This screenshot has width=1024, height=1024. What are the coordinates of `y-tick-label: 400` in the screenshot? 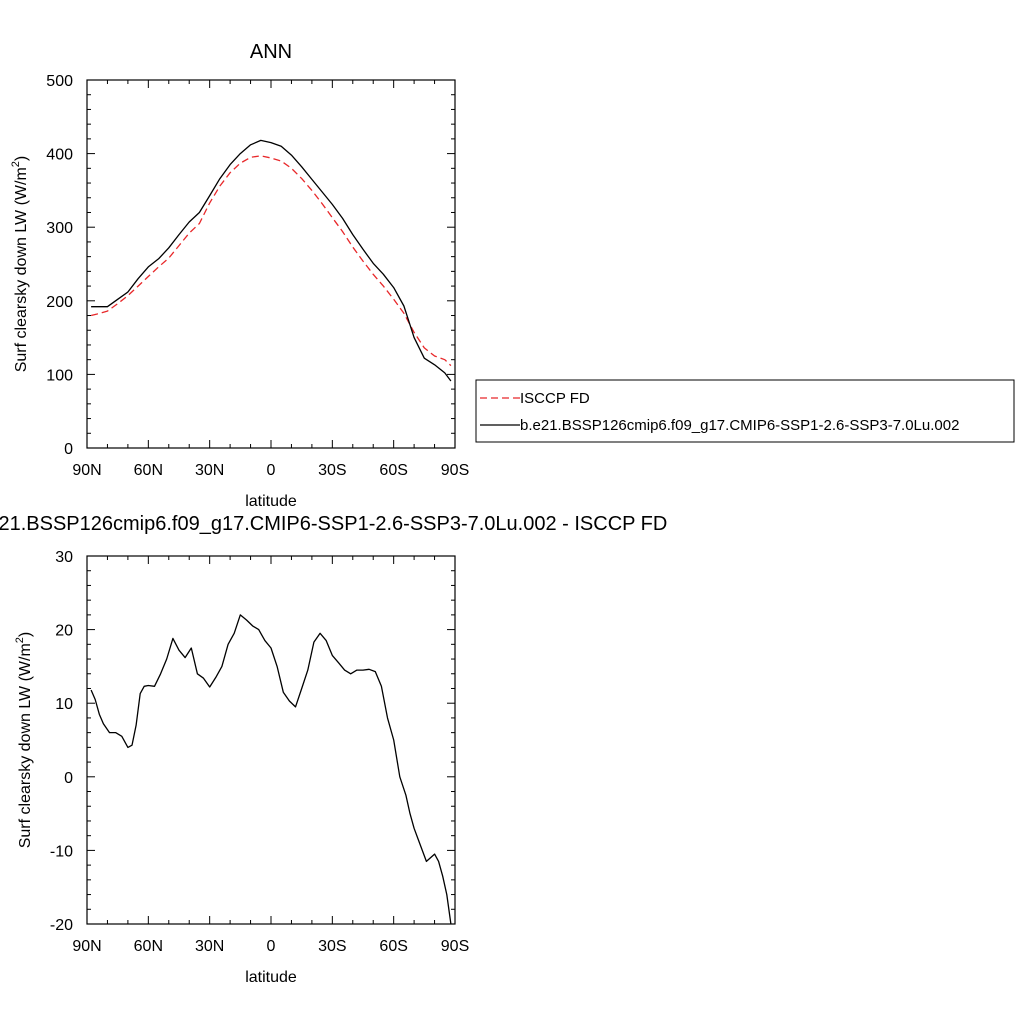 It's located at (59, 155).